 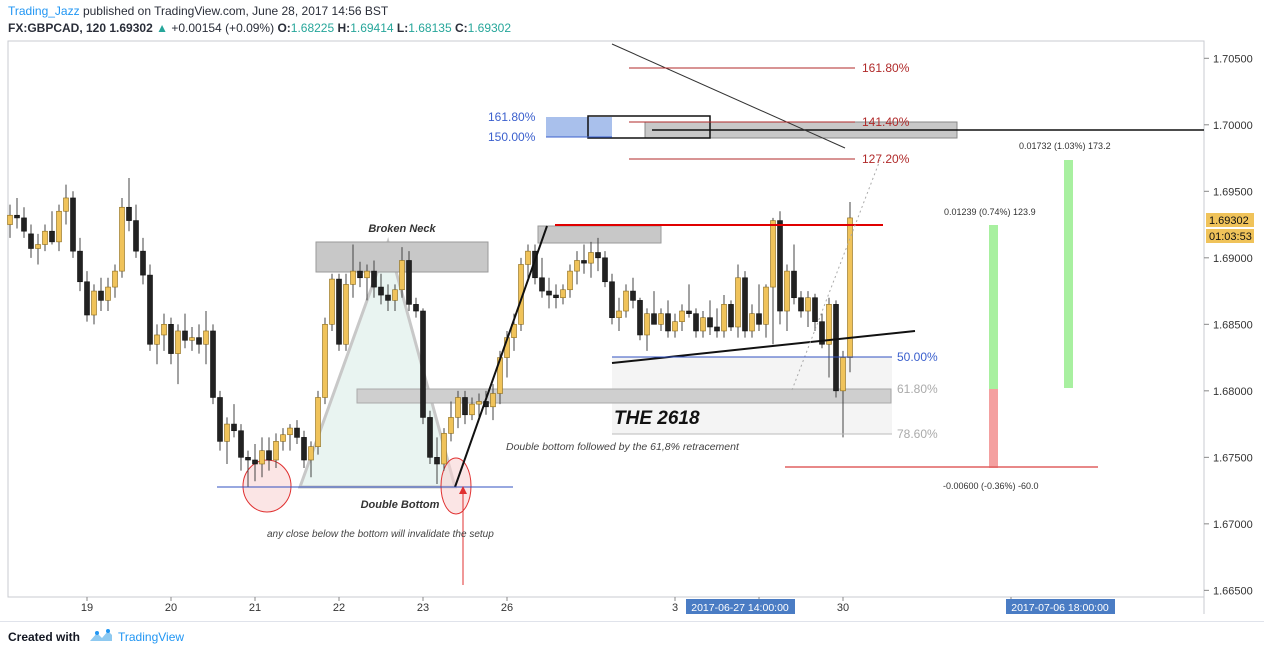 I want to click on diagonal-line, so click(x=728, y=96).